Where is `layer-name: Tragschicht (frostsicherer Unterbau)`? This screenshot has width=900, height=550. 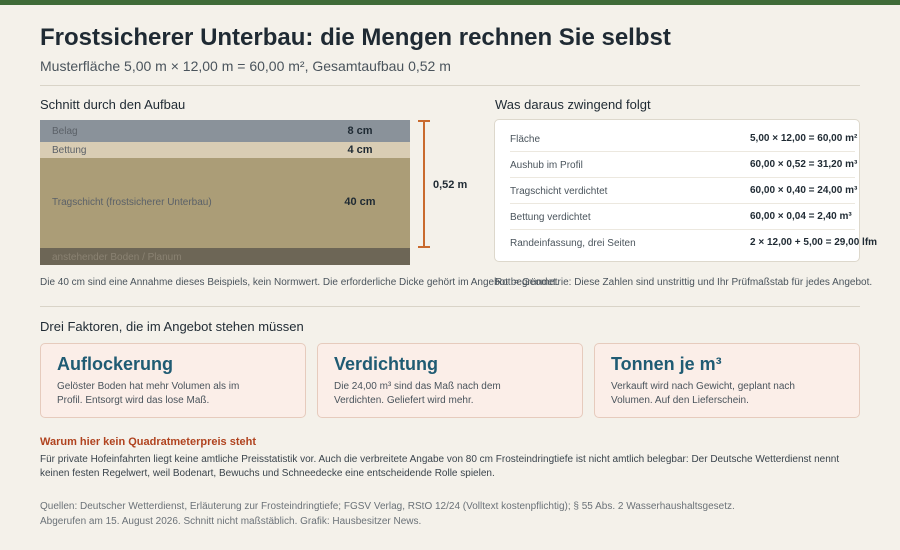 layer-name: Tragschicht (frostsicherer Unterbau) is located at coordinates (132, 202).